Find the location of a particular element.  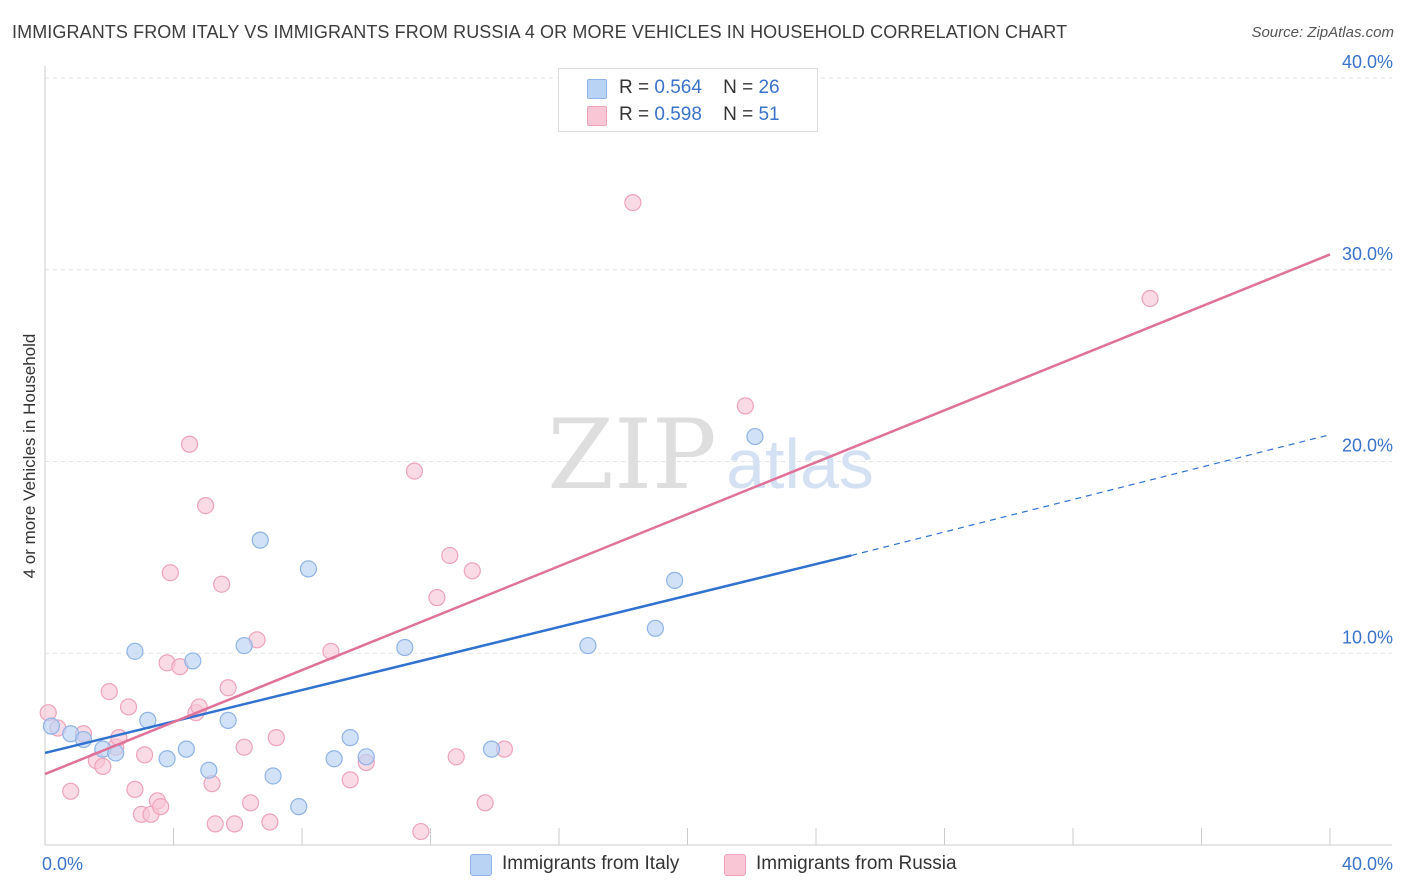

y-tick-label: 10.0% is located at coordinates (1367, 637).